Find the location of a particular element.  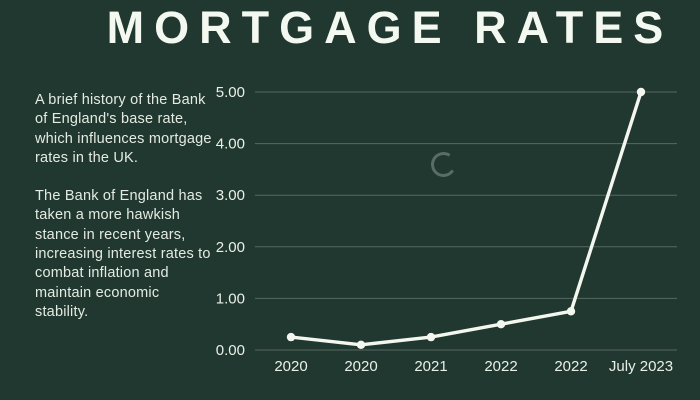

y-tick-label: 4.00 is located at coordinates (230, 144).